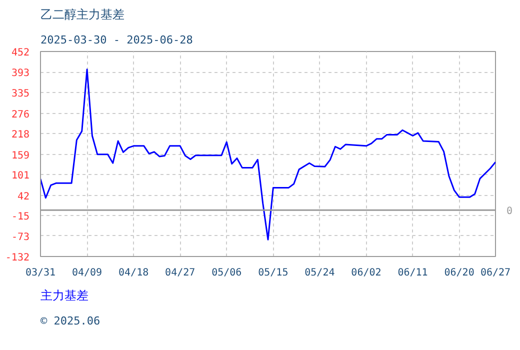  What do you see at coordinates (180, 273) in the screenshot?
I see `x-tick-label: 04/27` at bounding box center [180, 273].